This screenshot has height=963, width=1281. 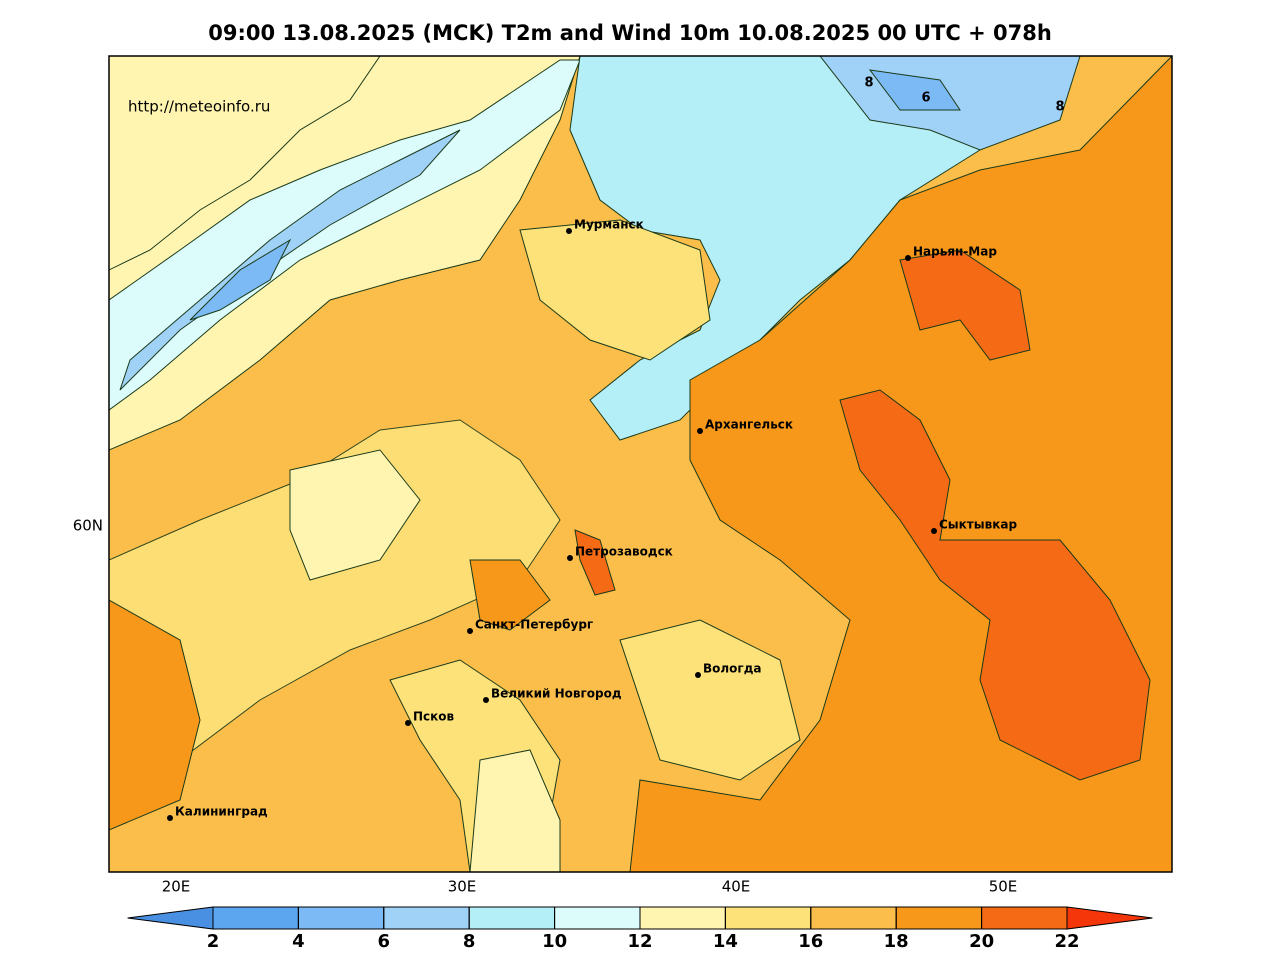 What do you see at coordinates (534, 625) in the screenshot?
I see `city-label: Санкт-Петербург` at bounding box center [534, 625].